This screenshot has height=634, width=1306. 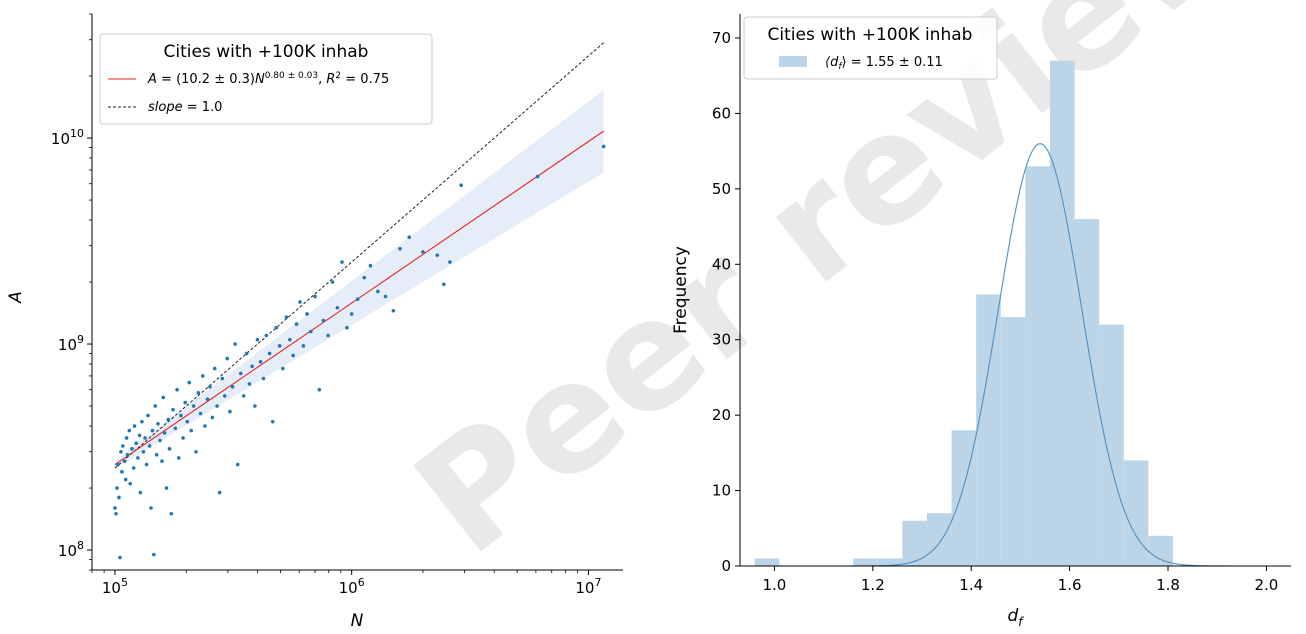 What do you see at coordinates (71, 549) in the screenshot?
I see `scatter-y-tick-label-0: 108` at bounding box center [71, 549].